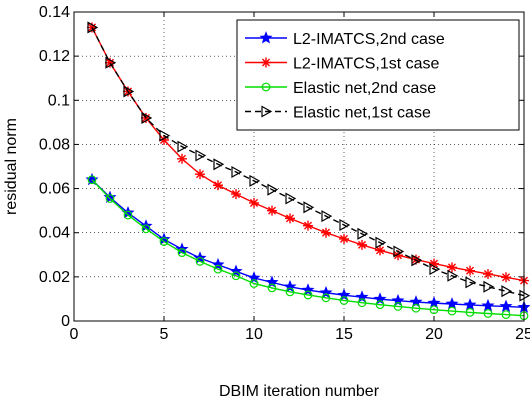  What do you see at coordinates (522, 334) in the screenshot?
I see `x-tick-label: 25` at bounding box center [522, 334].